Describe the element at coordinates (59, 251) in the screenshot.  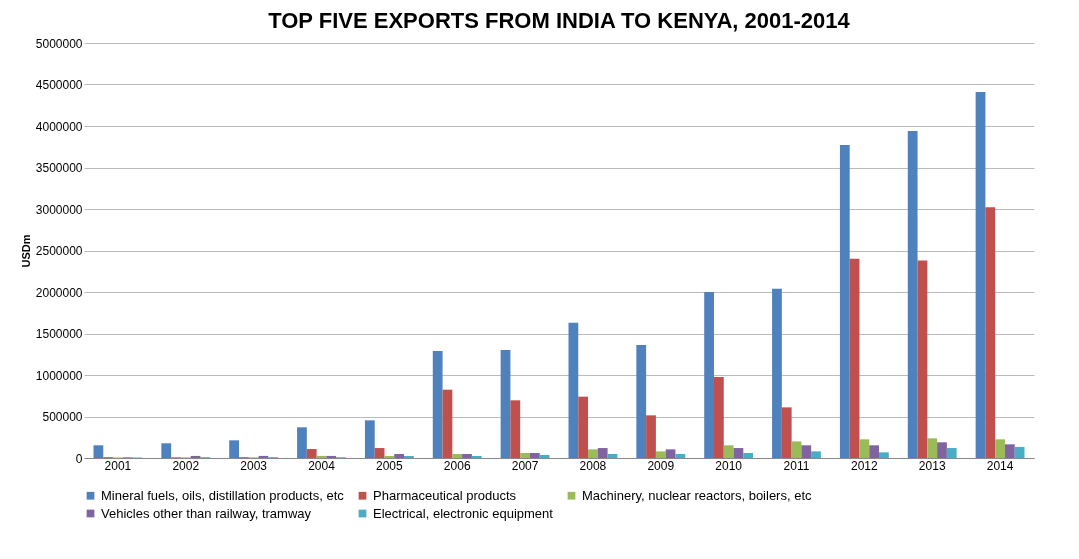
I see `y-tick-label: 2500000` at that location.